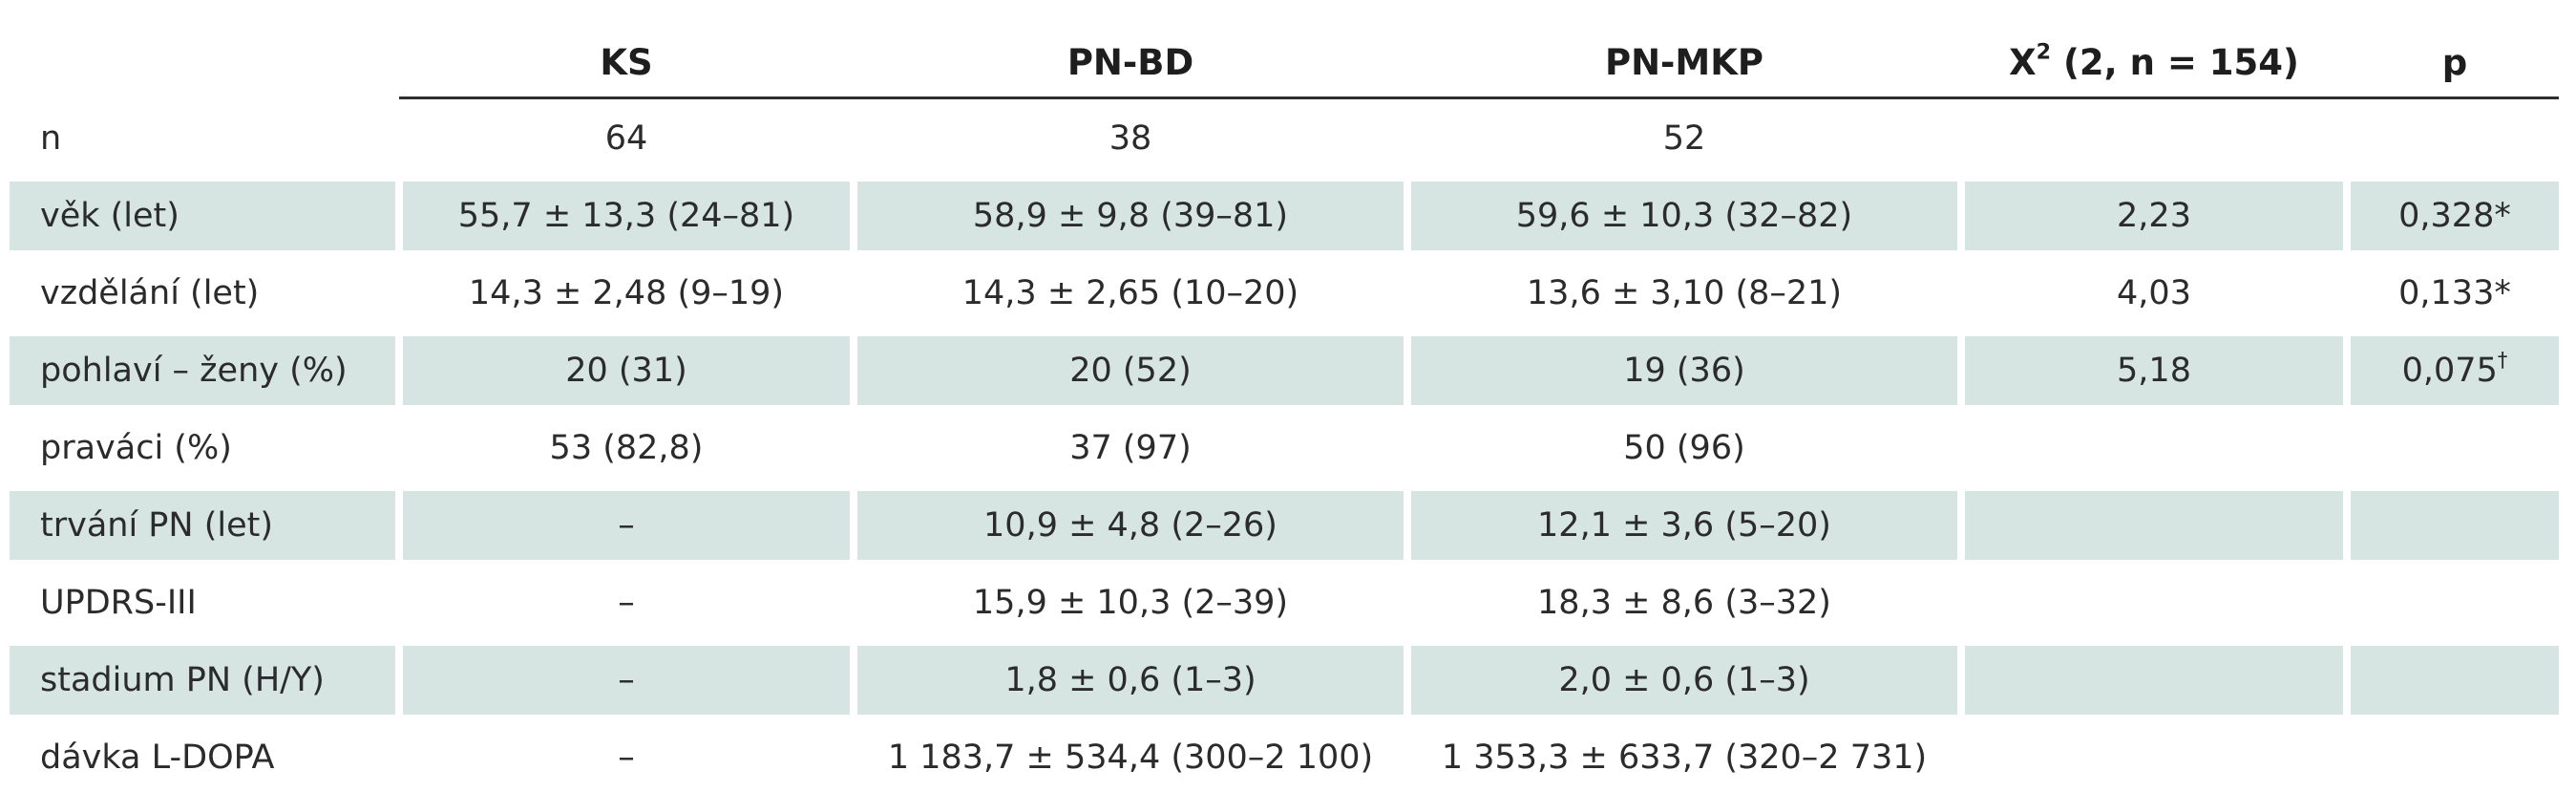  Describe the element at coordinates (1130, 603) in the screenshot. I see `cell-pn-bd: 15,9 ± 10,3 (2–39)` at that location.